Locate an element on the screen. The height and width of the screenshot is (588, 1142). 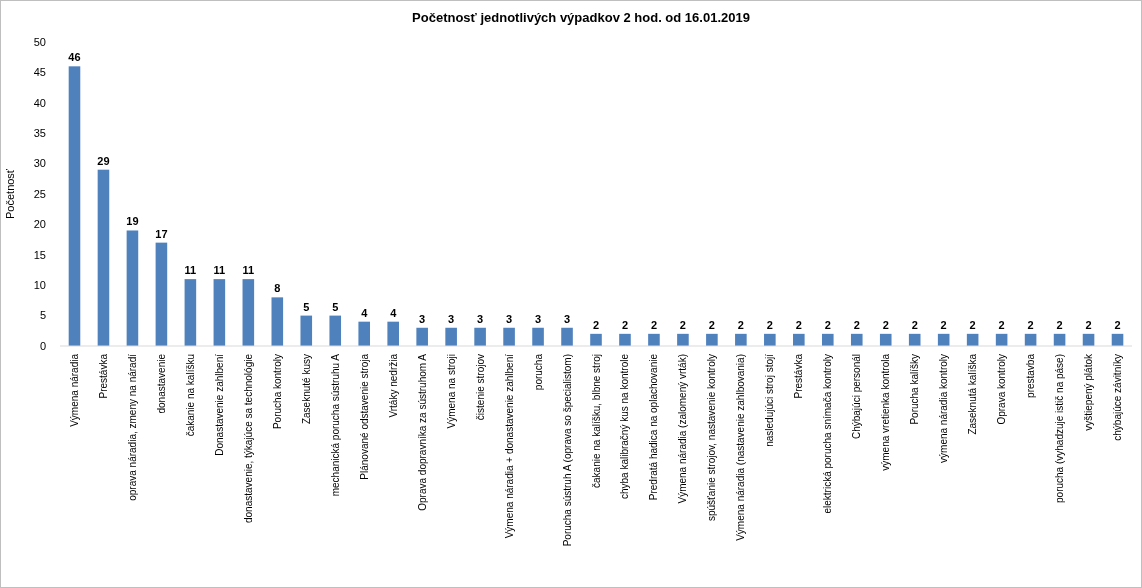
x-tick-label: Predratá hadica na oplachovanie is located at coordinates (654, 427).